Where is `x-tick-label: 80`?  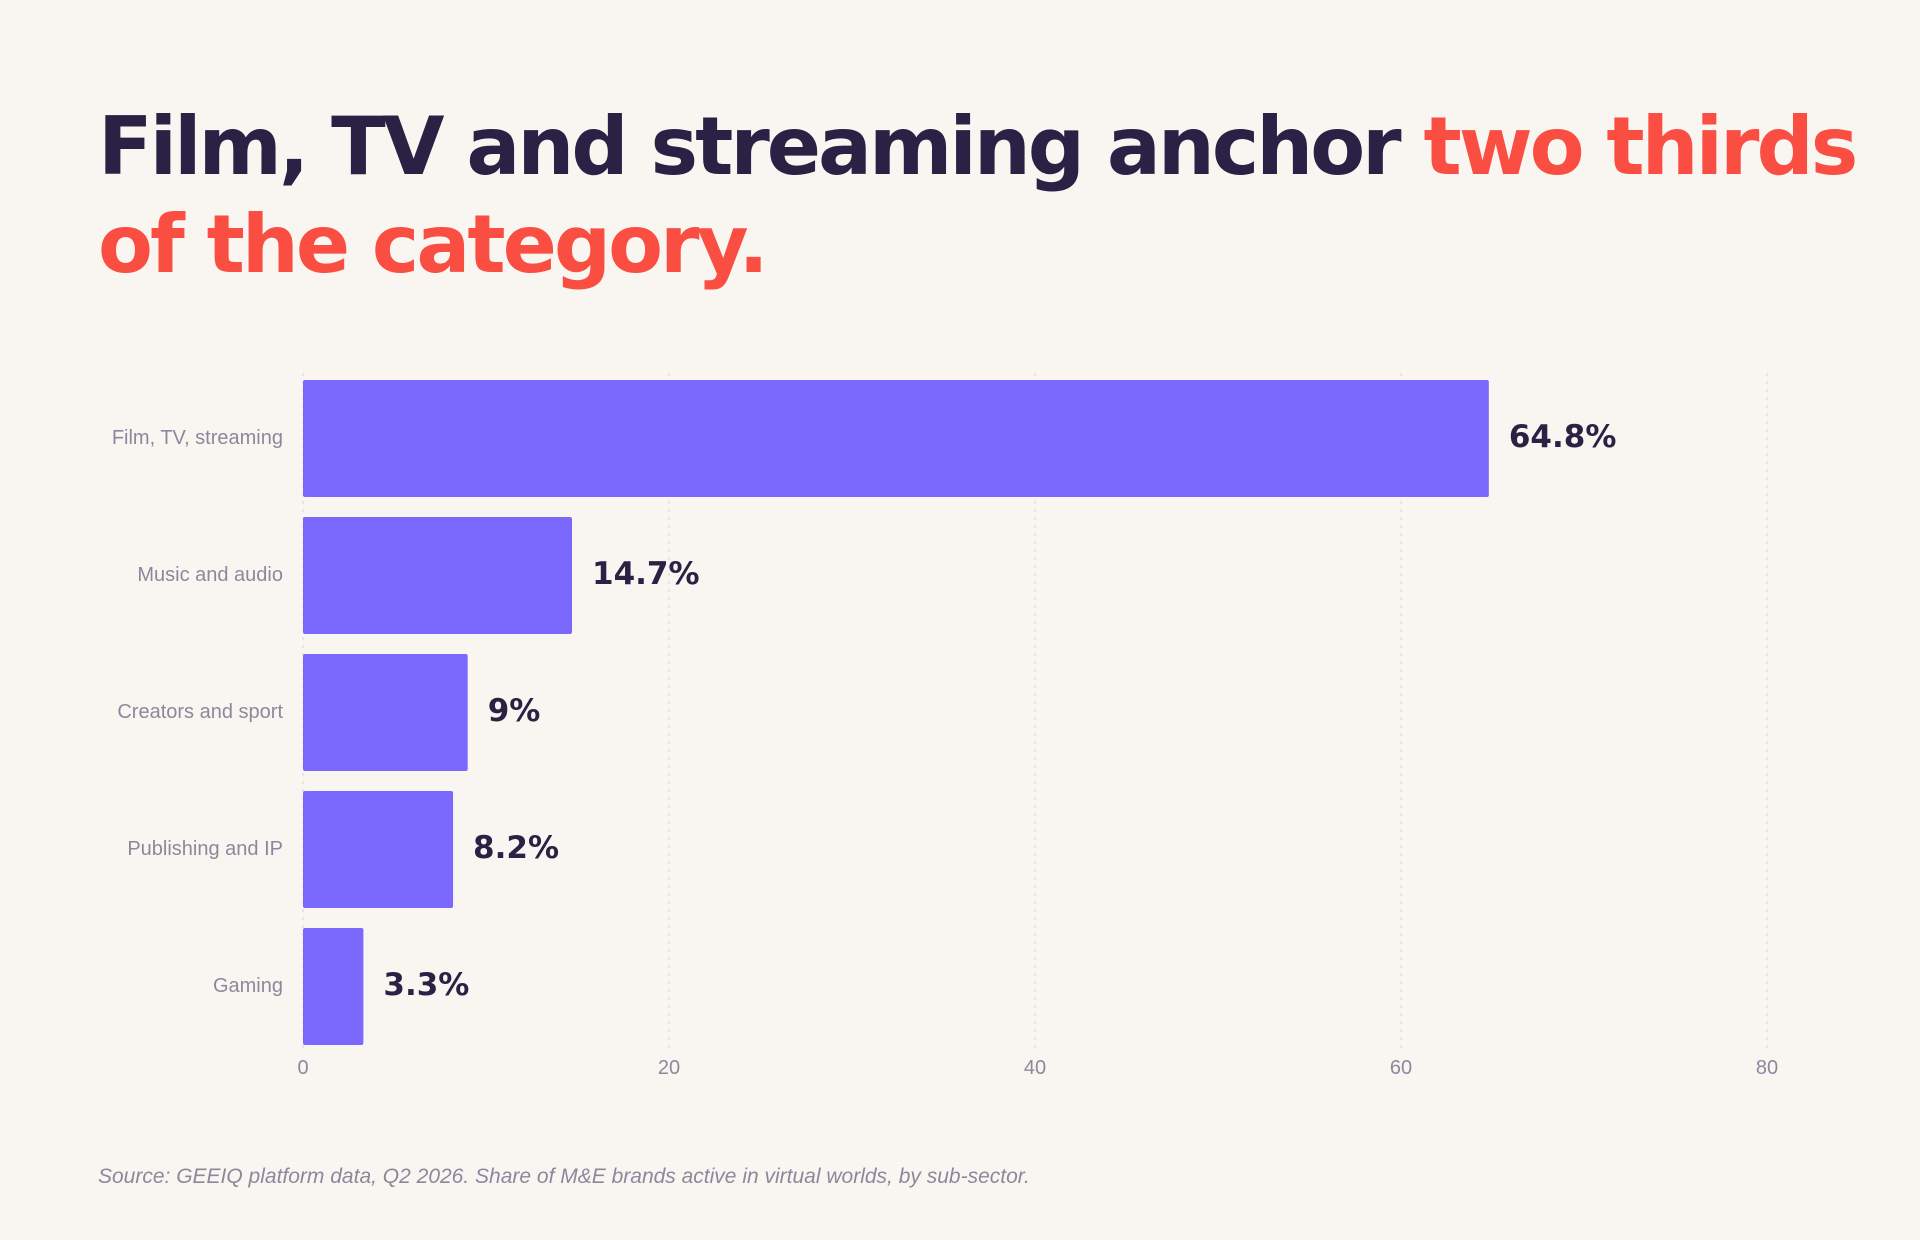
x-tick-label: 80 is located at coordinates (1767, 1068).